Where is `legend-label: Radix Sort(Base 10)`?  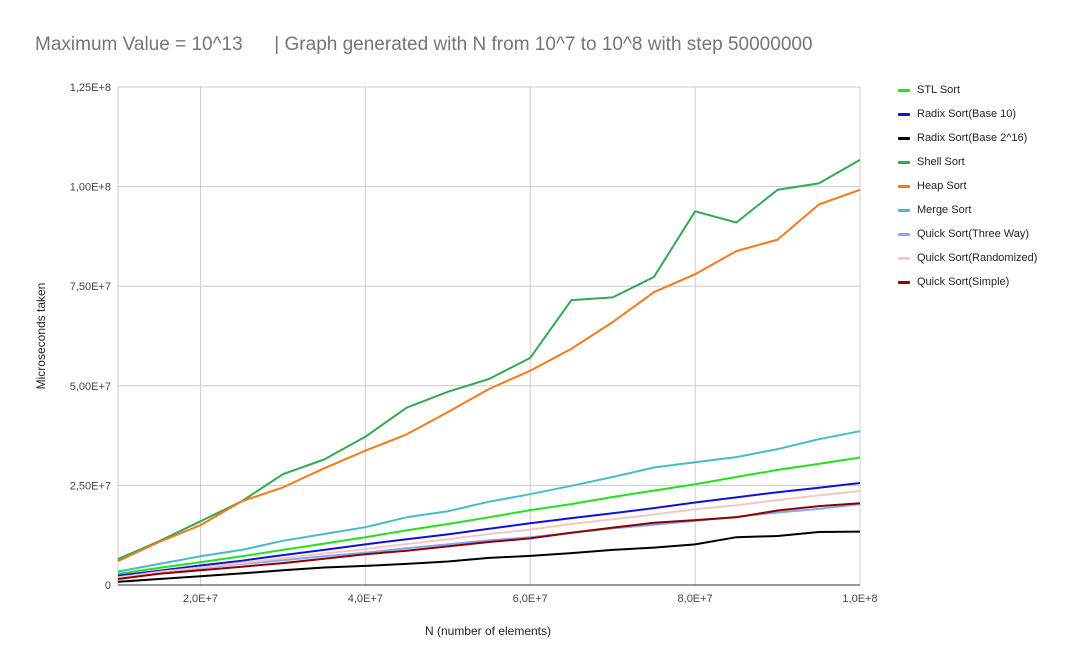 legend-label: Radix Sort(Base 10) is located at coordinates (967, 114).